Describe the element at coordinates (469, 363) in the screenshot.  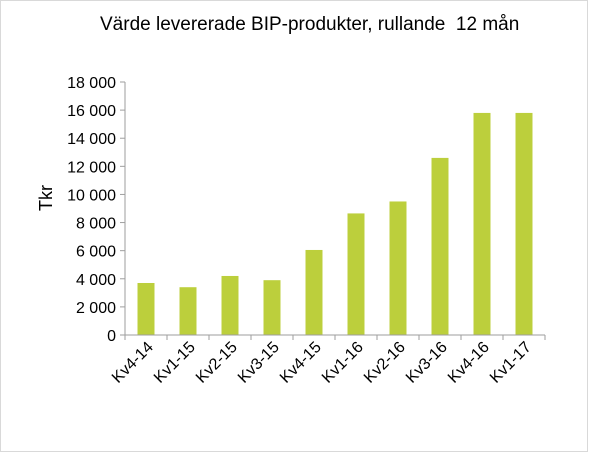
I see `x-tick-label: Kv4-16` at that location.